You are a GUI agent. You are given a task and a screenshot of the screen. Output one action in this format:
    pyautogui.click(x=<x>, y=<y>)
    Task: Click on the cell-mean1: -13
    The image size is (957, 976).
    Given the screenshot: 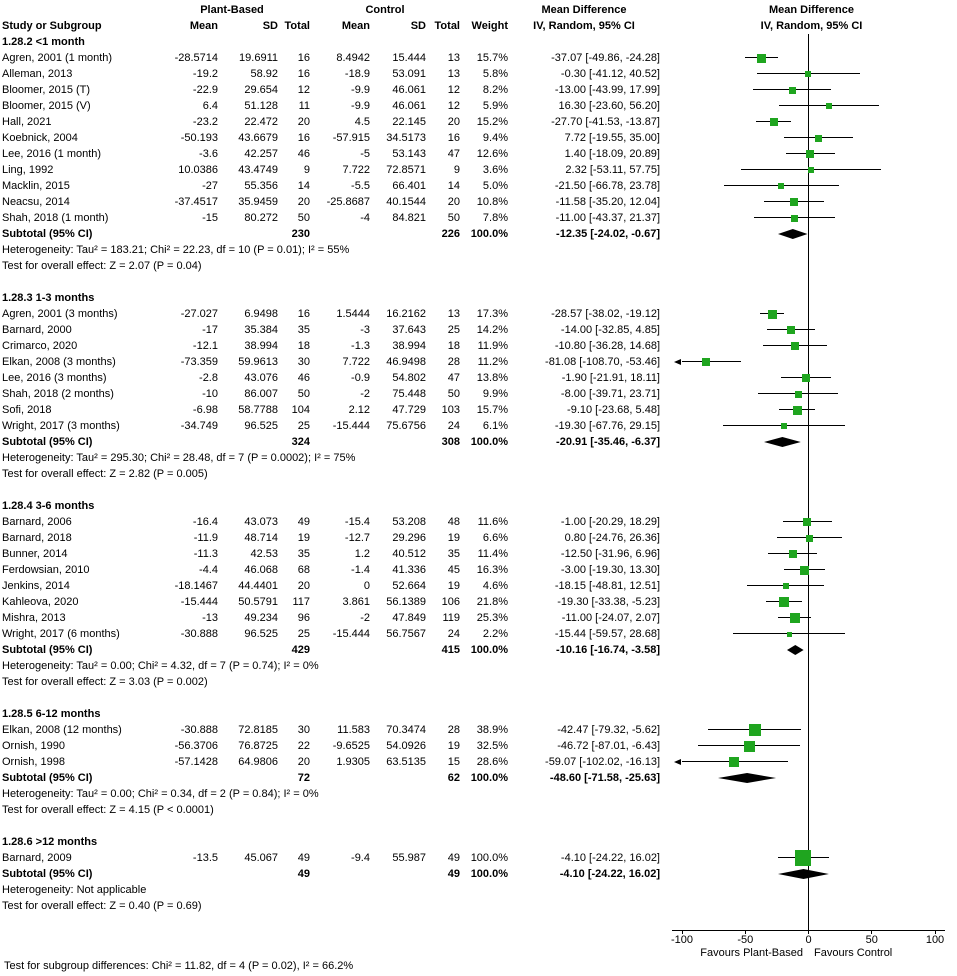 What is the action you would take?
    pyautogui.click(x=210, y=618)
    